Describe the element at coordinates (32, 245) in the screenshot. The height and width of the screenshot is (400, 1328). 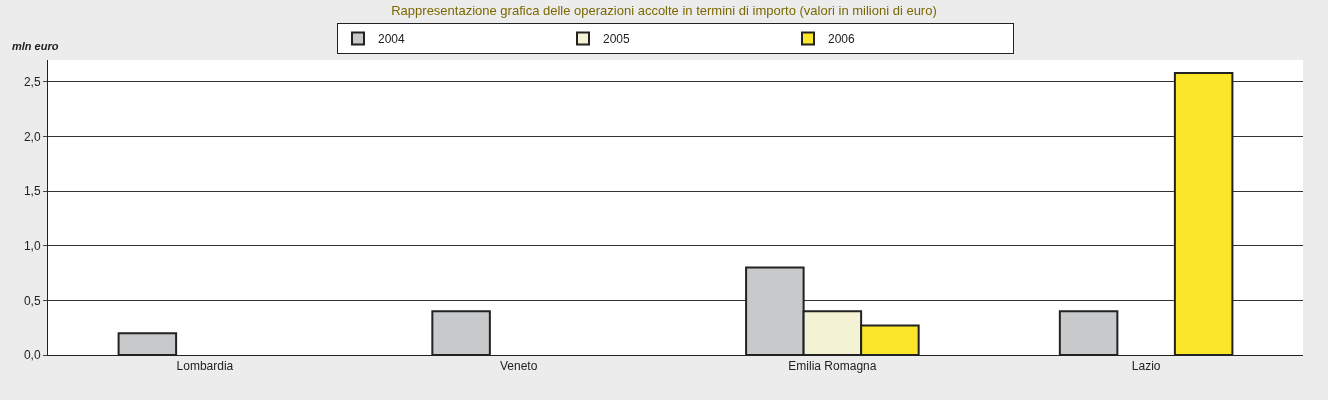
I see `y-tick-label: 1,0` at that location.